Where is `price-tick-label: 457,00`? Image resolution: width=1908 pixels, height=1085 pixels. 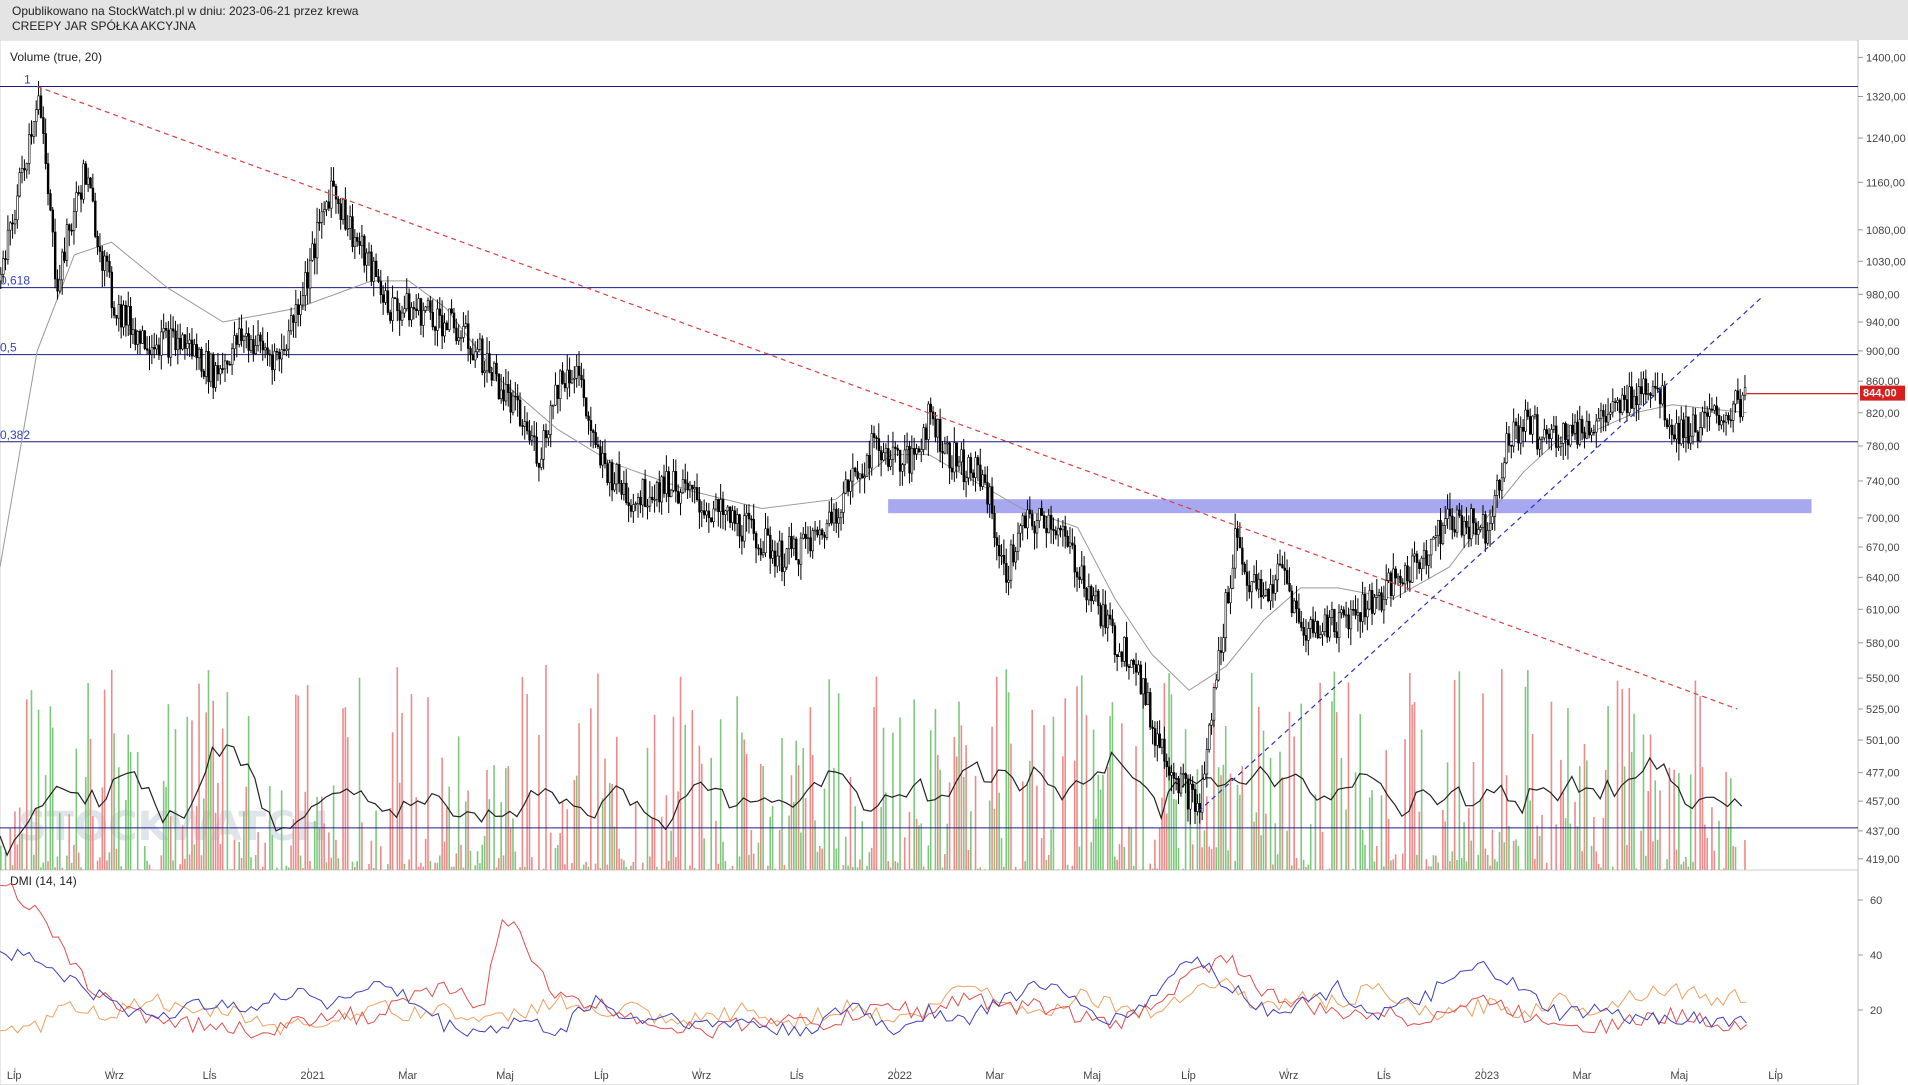
price-tick-label: 457,00 is located at coordinates (1883, 802).